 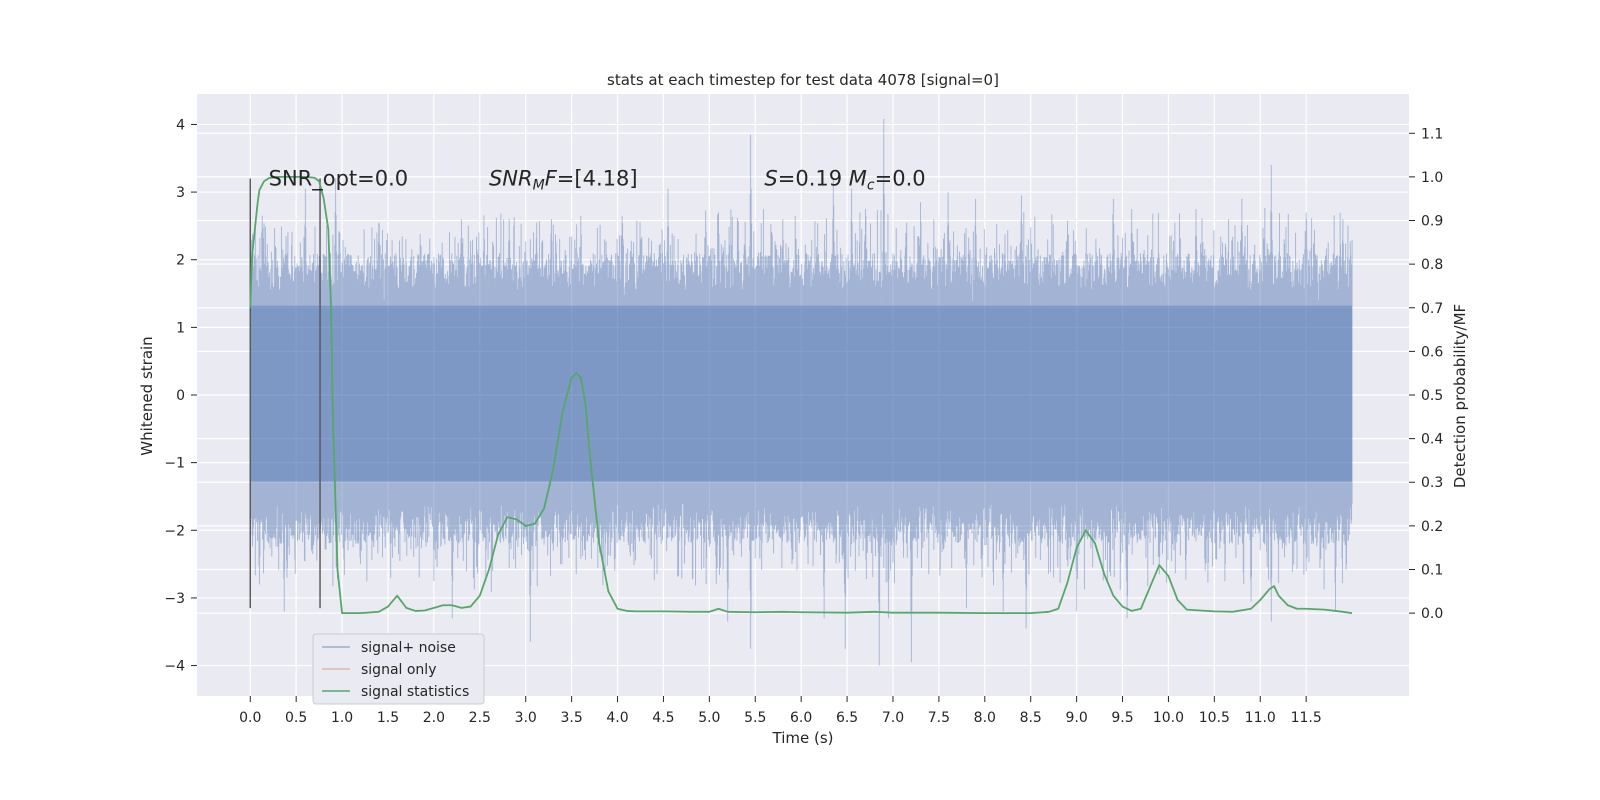 I want to click on right-tick-label-0.9: 0.9, so click(x=1432, y=222).